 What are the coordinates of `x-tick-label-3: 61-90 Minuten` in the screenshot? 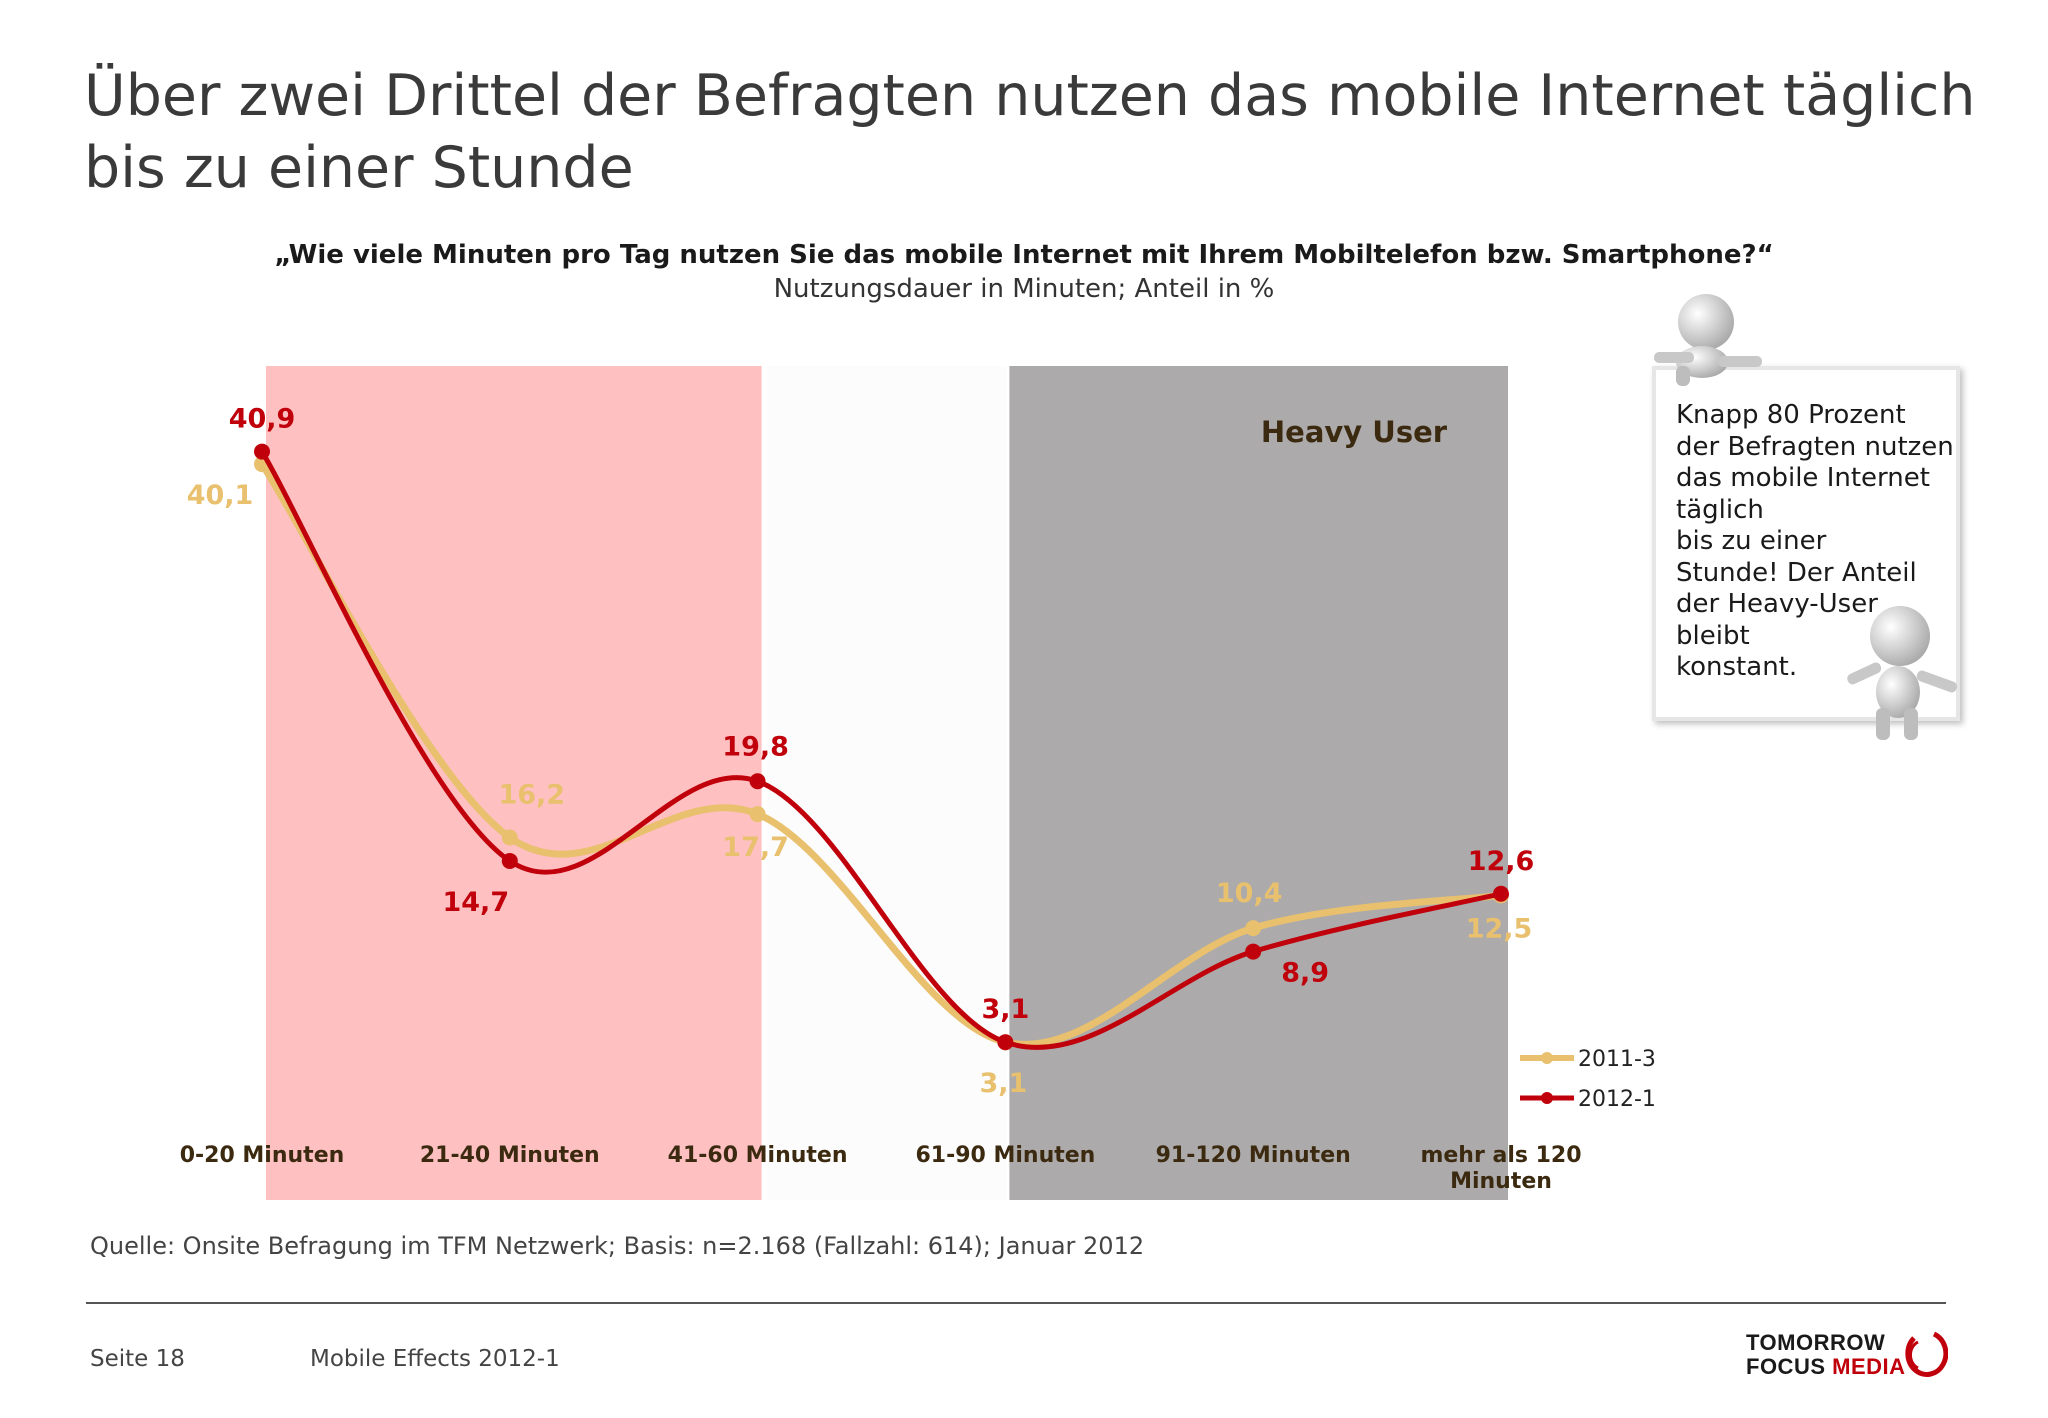 It's located at (1005, 1155).